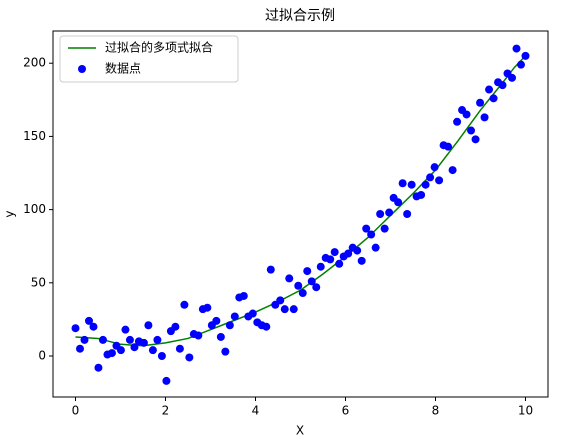 Image resolution: width=563 pixels, height=443 pixels. Describe the element at coordinates (300, 16) in the screenshot. I see `chart-title: 过拟合示例` at that location.